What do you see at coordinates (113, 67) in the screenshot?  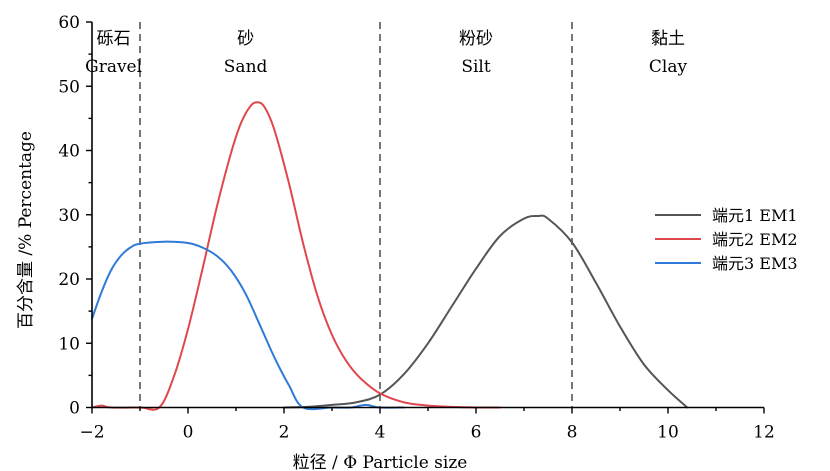 I see `region-label-en: Gravel` at bounding box center [113, 67].